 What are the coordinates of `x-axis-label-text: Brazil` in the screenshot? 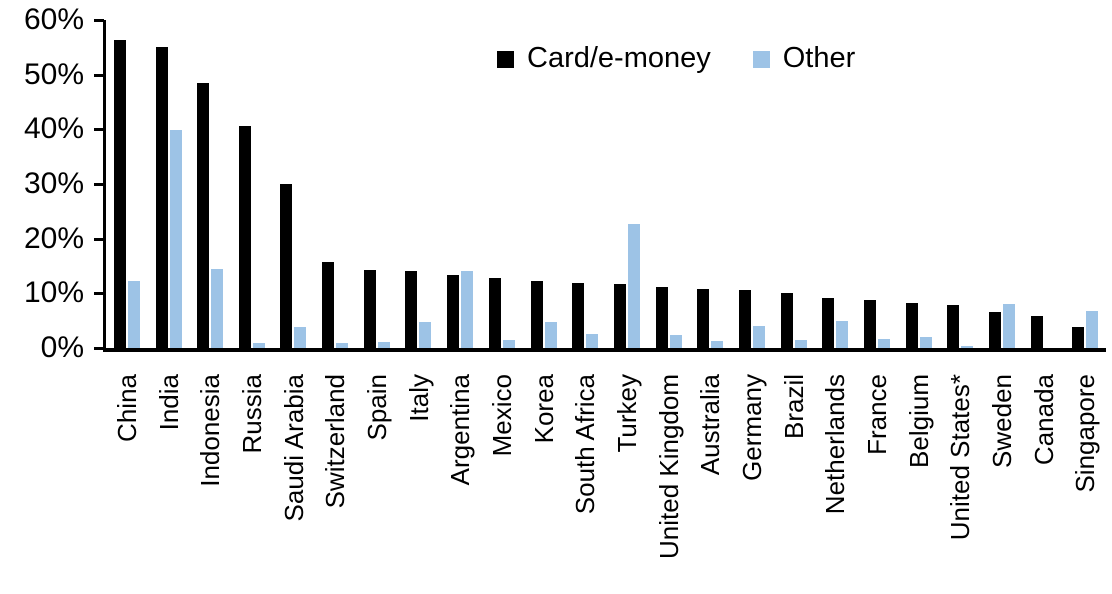 It's located at (794, 407).